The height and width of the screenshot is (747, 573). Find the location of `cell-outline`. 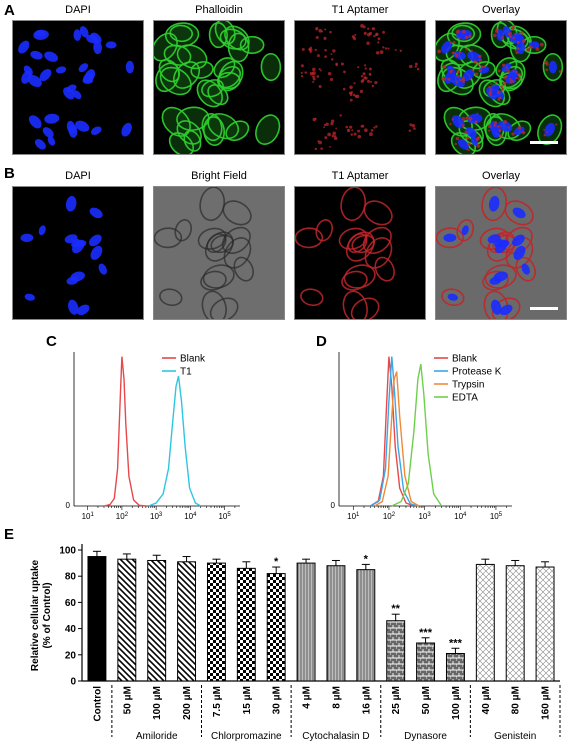

cell-outline is located at coordinates (237, 213).